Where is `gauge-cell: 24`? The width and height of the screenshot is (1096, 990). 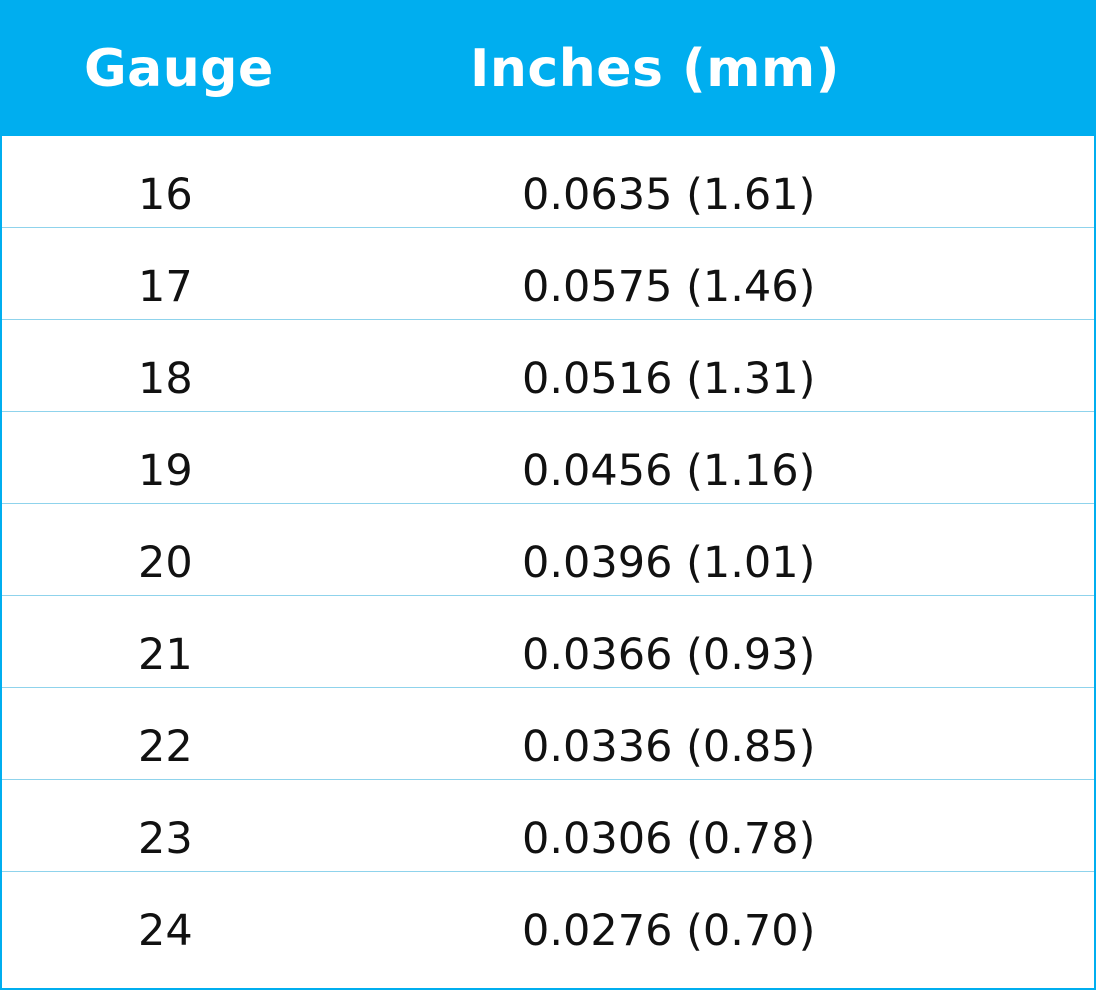
gauge-cell: 24 is located at coordinates (165, 931).